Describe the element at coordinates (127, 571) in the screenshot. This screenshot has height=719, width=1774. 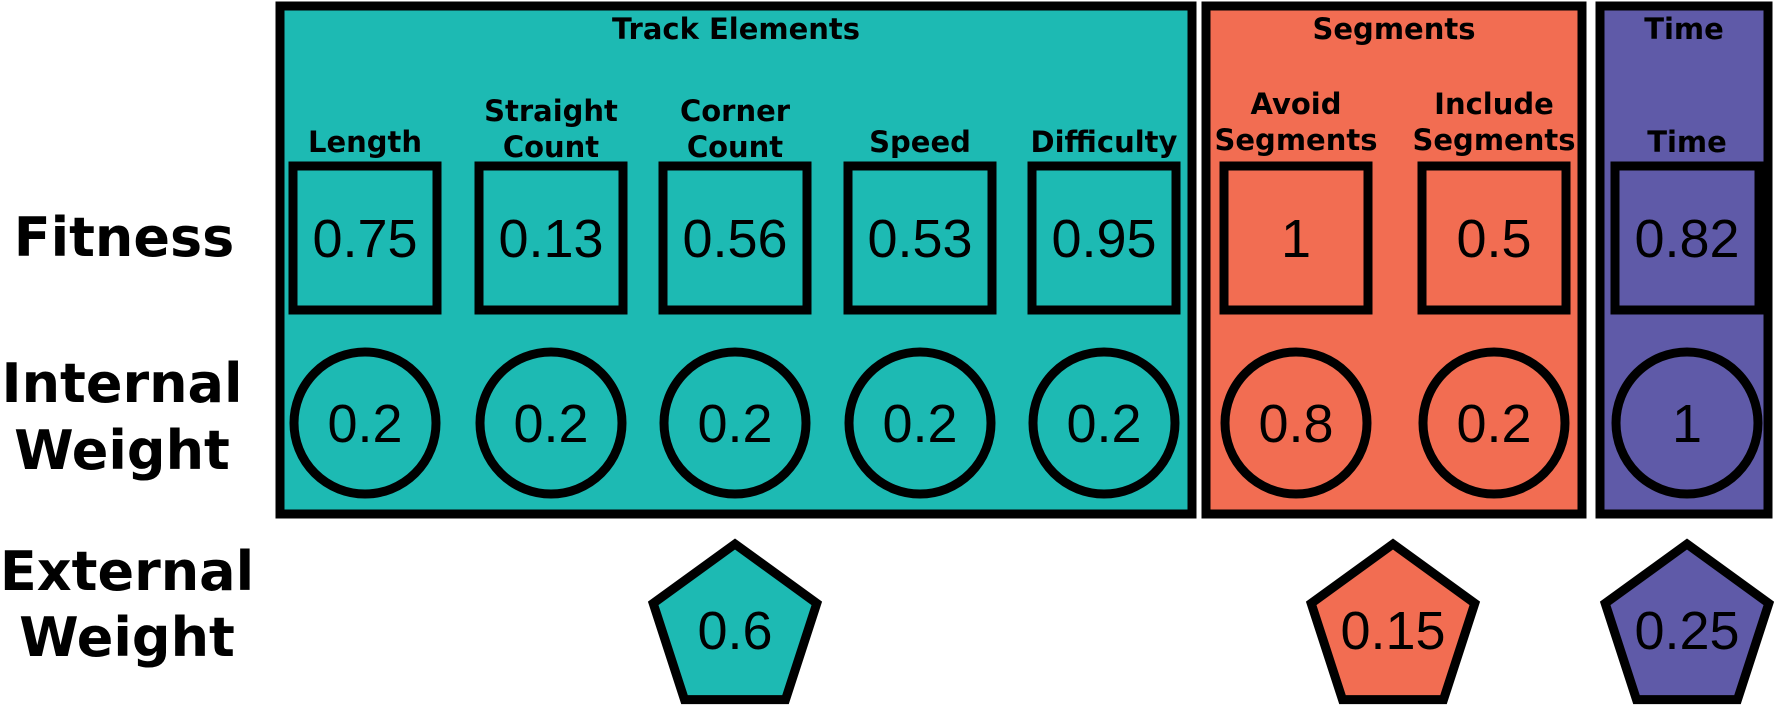
I see `row-label-external-line-1: External` at that location.